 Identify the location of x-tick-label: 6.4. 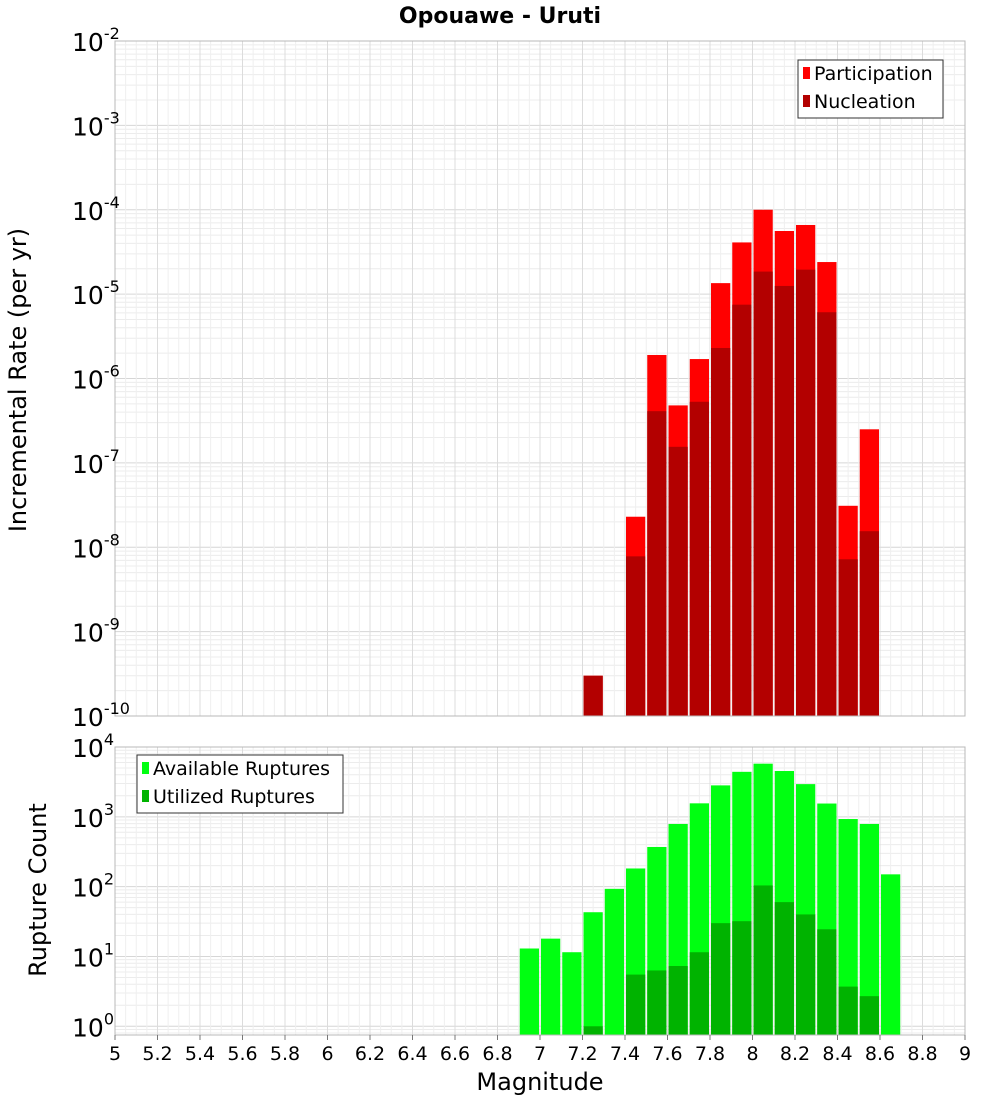
(412, 1054).